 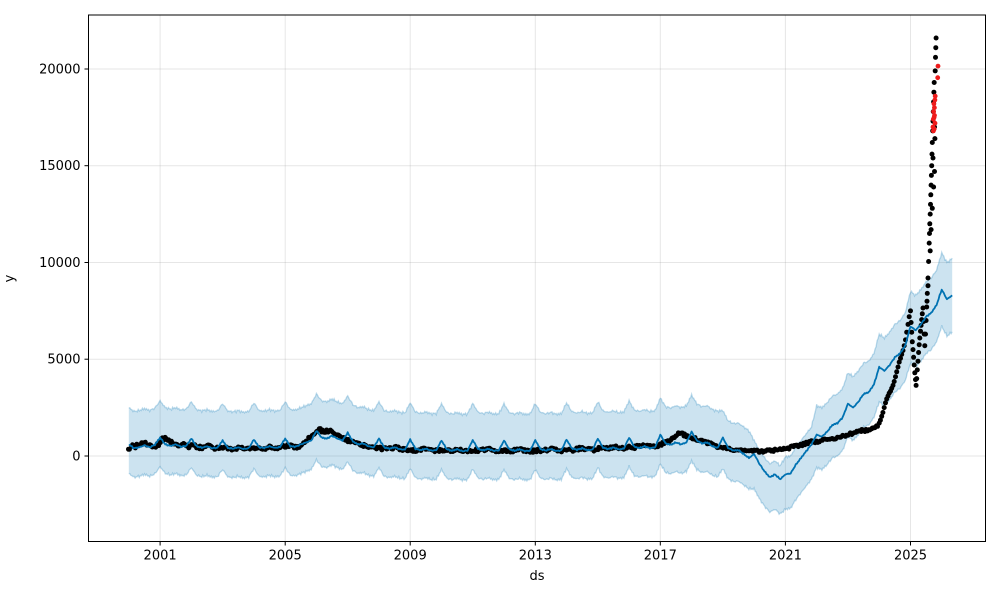 What do you see at coordinates (63, 360) in the screenshot?
I see `svg-text: 5000` at bounding box center [63, 360].